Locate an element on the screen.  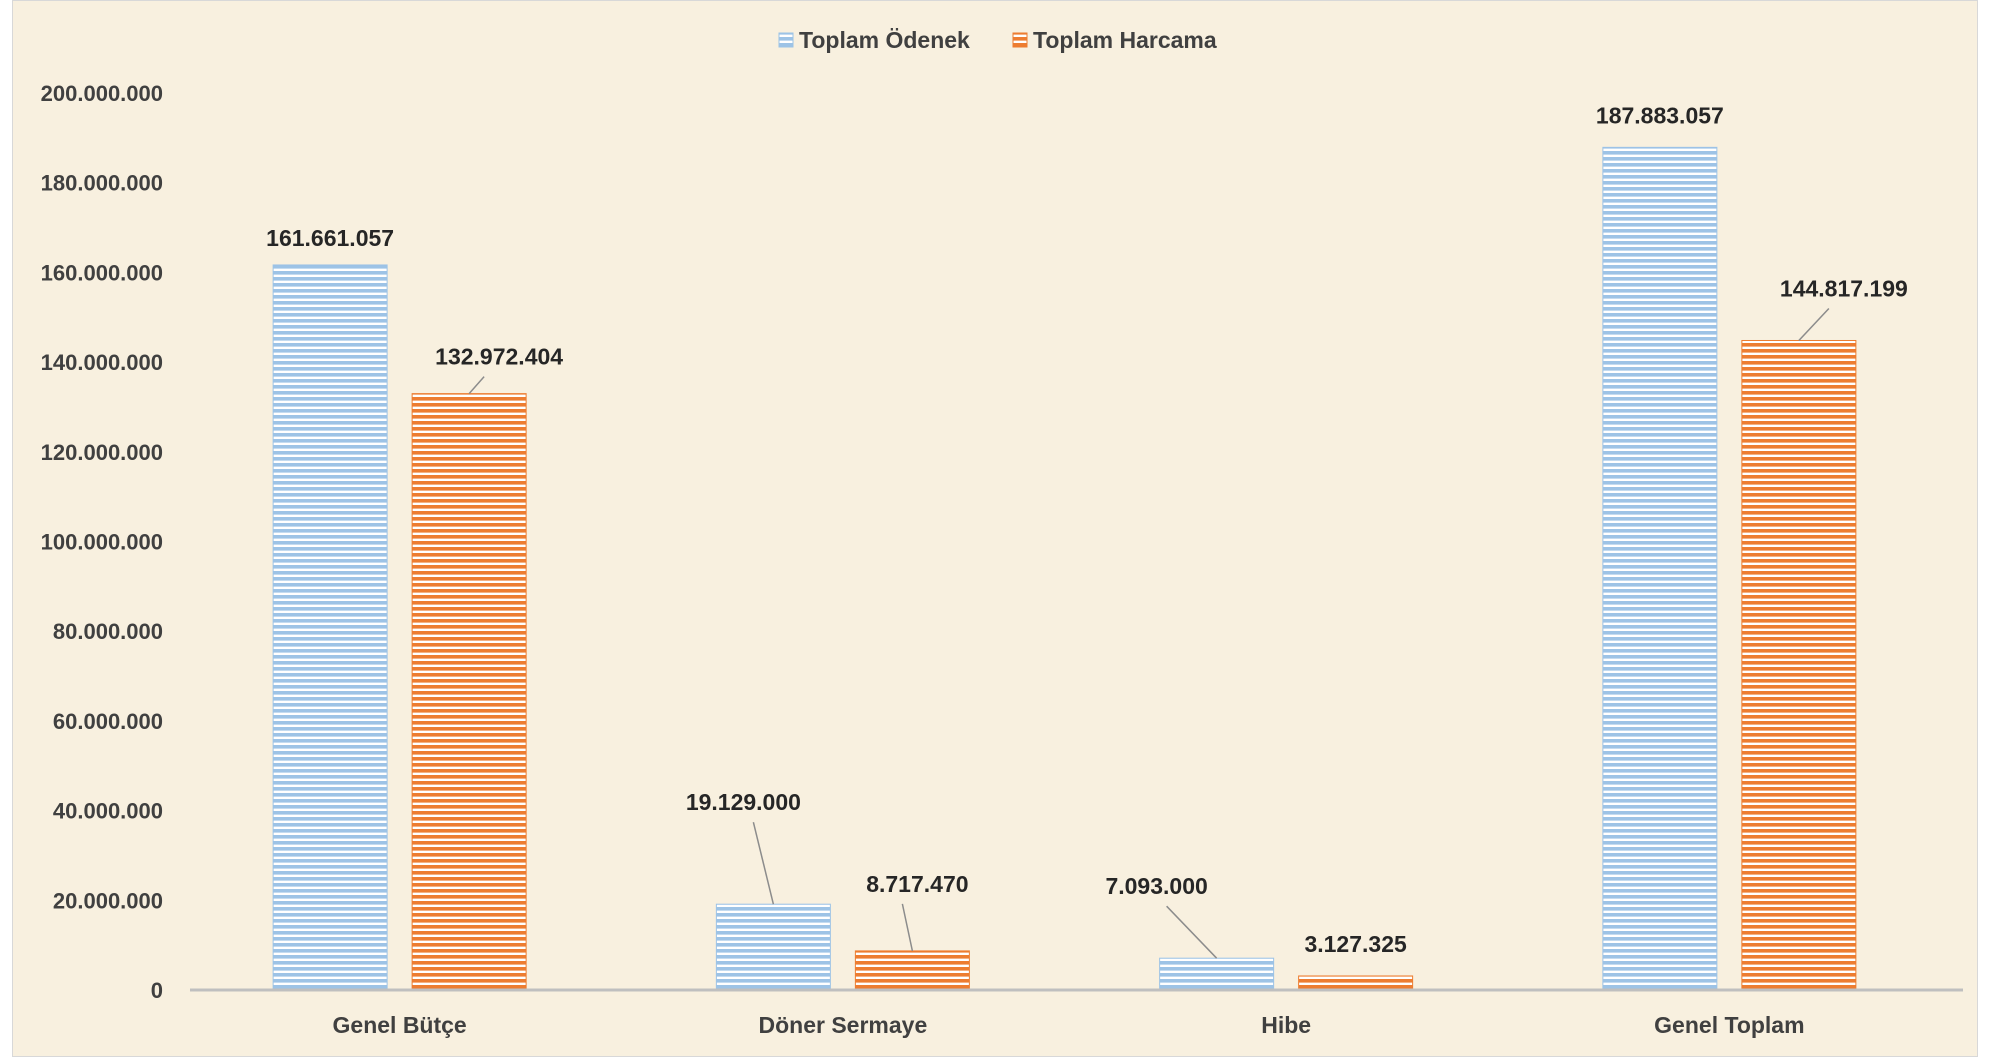
data-label: 7.093.000 is located at coordinates (1156, 886).